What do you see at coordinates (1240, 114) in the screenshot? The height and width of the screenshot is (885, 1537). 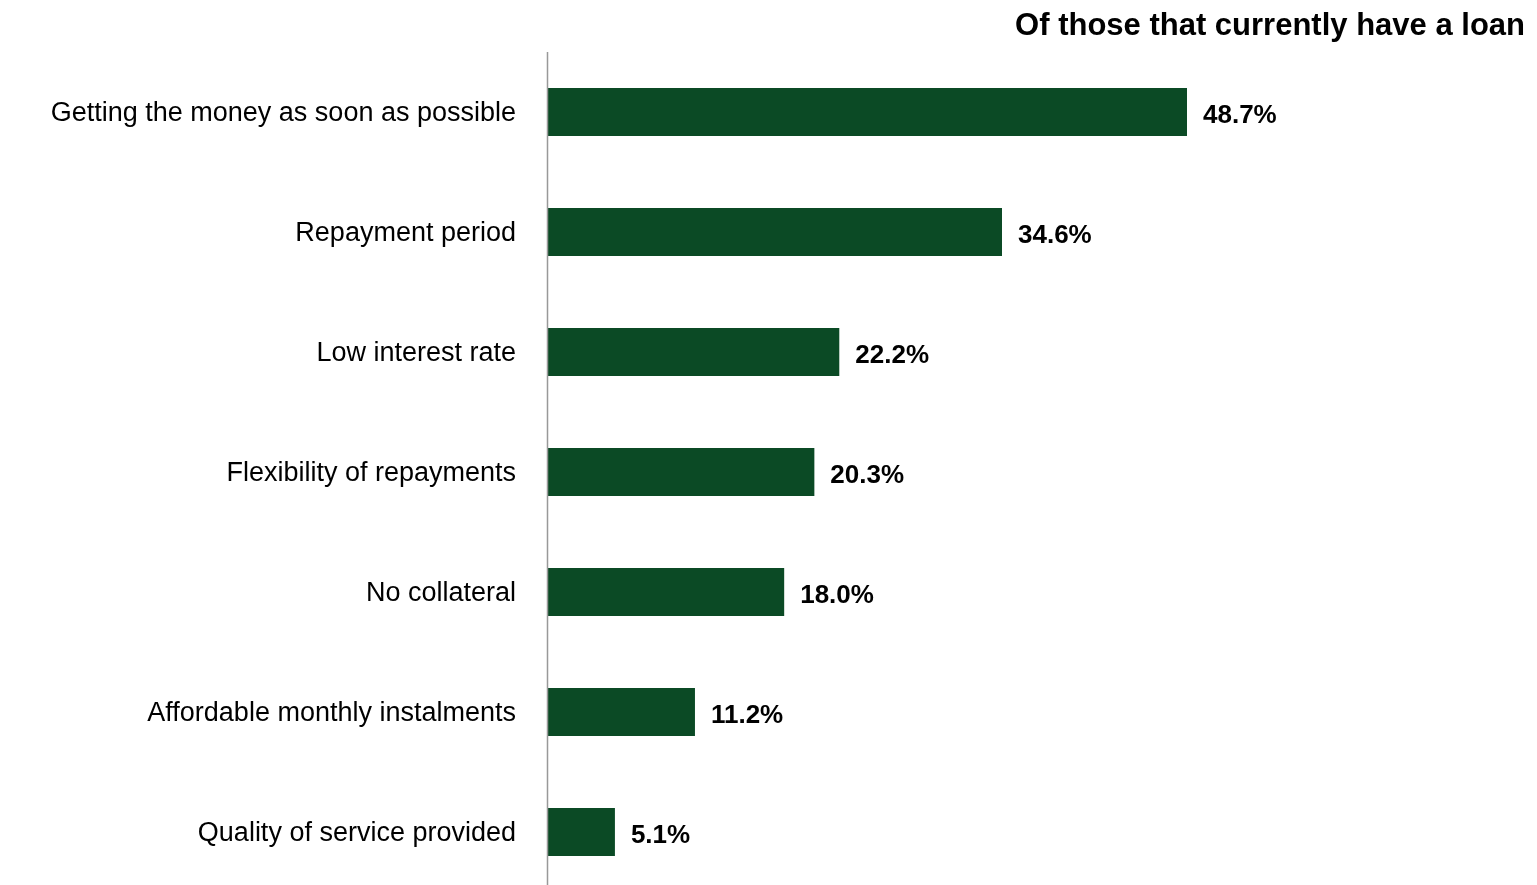 I see `data-label: 48.7%` at bounding box center [1240, 114].